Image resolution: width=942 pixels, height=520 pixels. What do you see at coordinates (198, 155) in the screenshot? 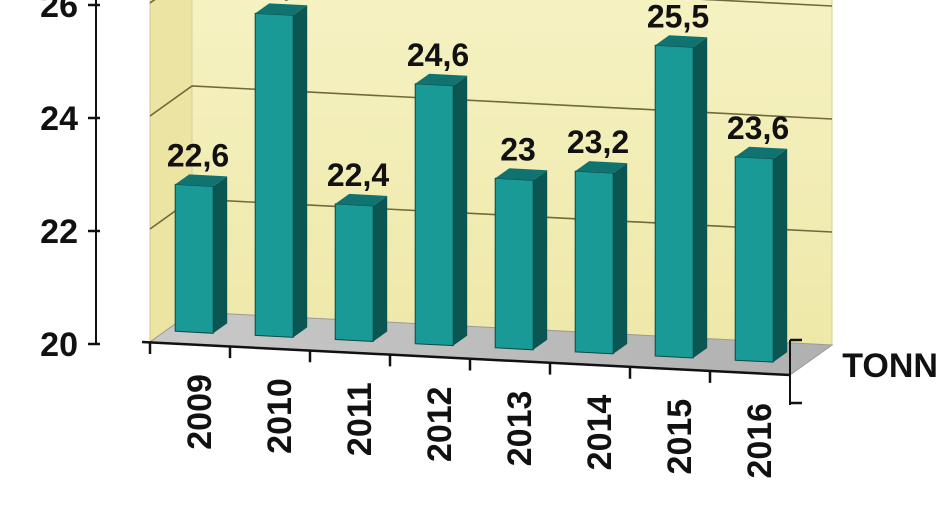
I see `data-label: 22,6` at bounding box center [198, 155].